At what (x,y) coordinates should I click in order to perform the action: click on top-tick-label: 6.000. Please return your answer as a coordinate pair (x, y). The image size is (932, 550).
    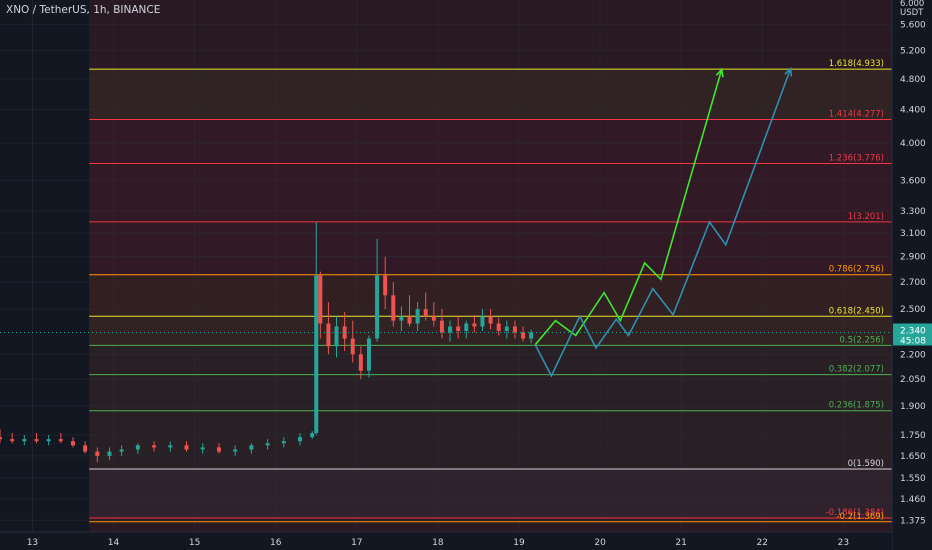
    Looking at the image, I should click on (912, 4).